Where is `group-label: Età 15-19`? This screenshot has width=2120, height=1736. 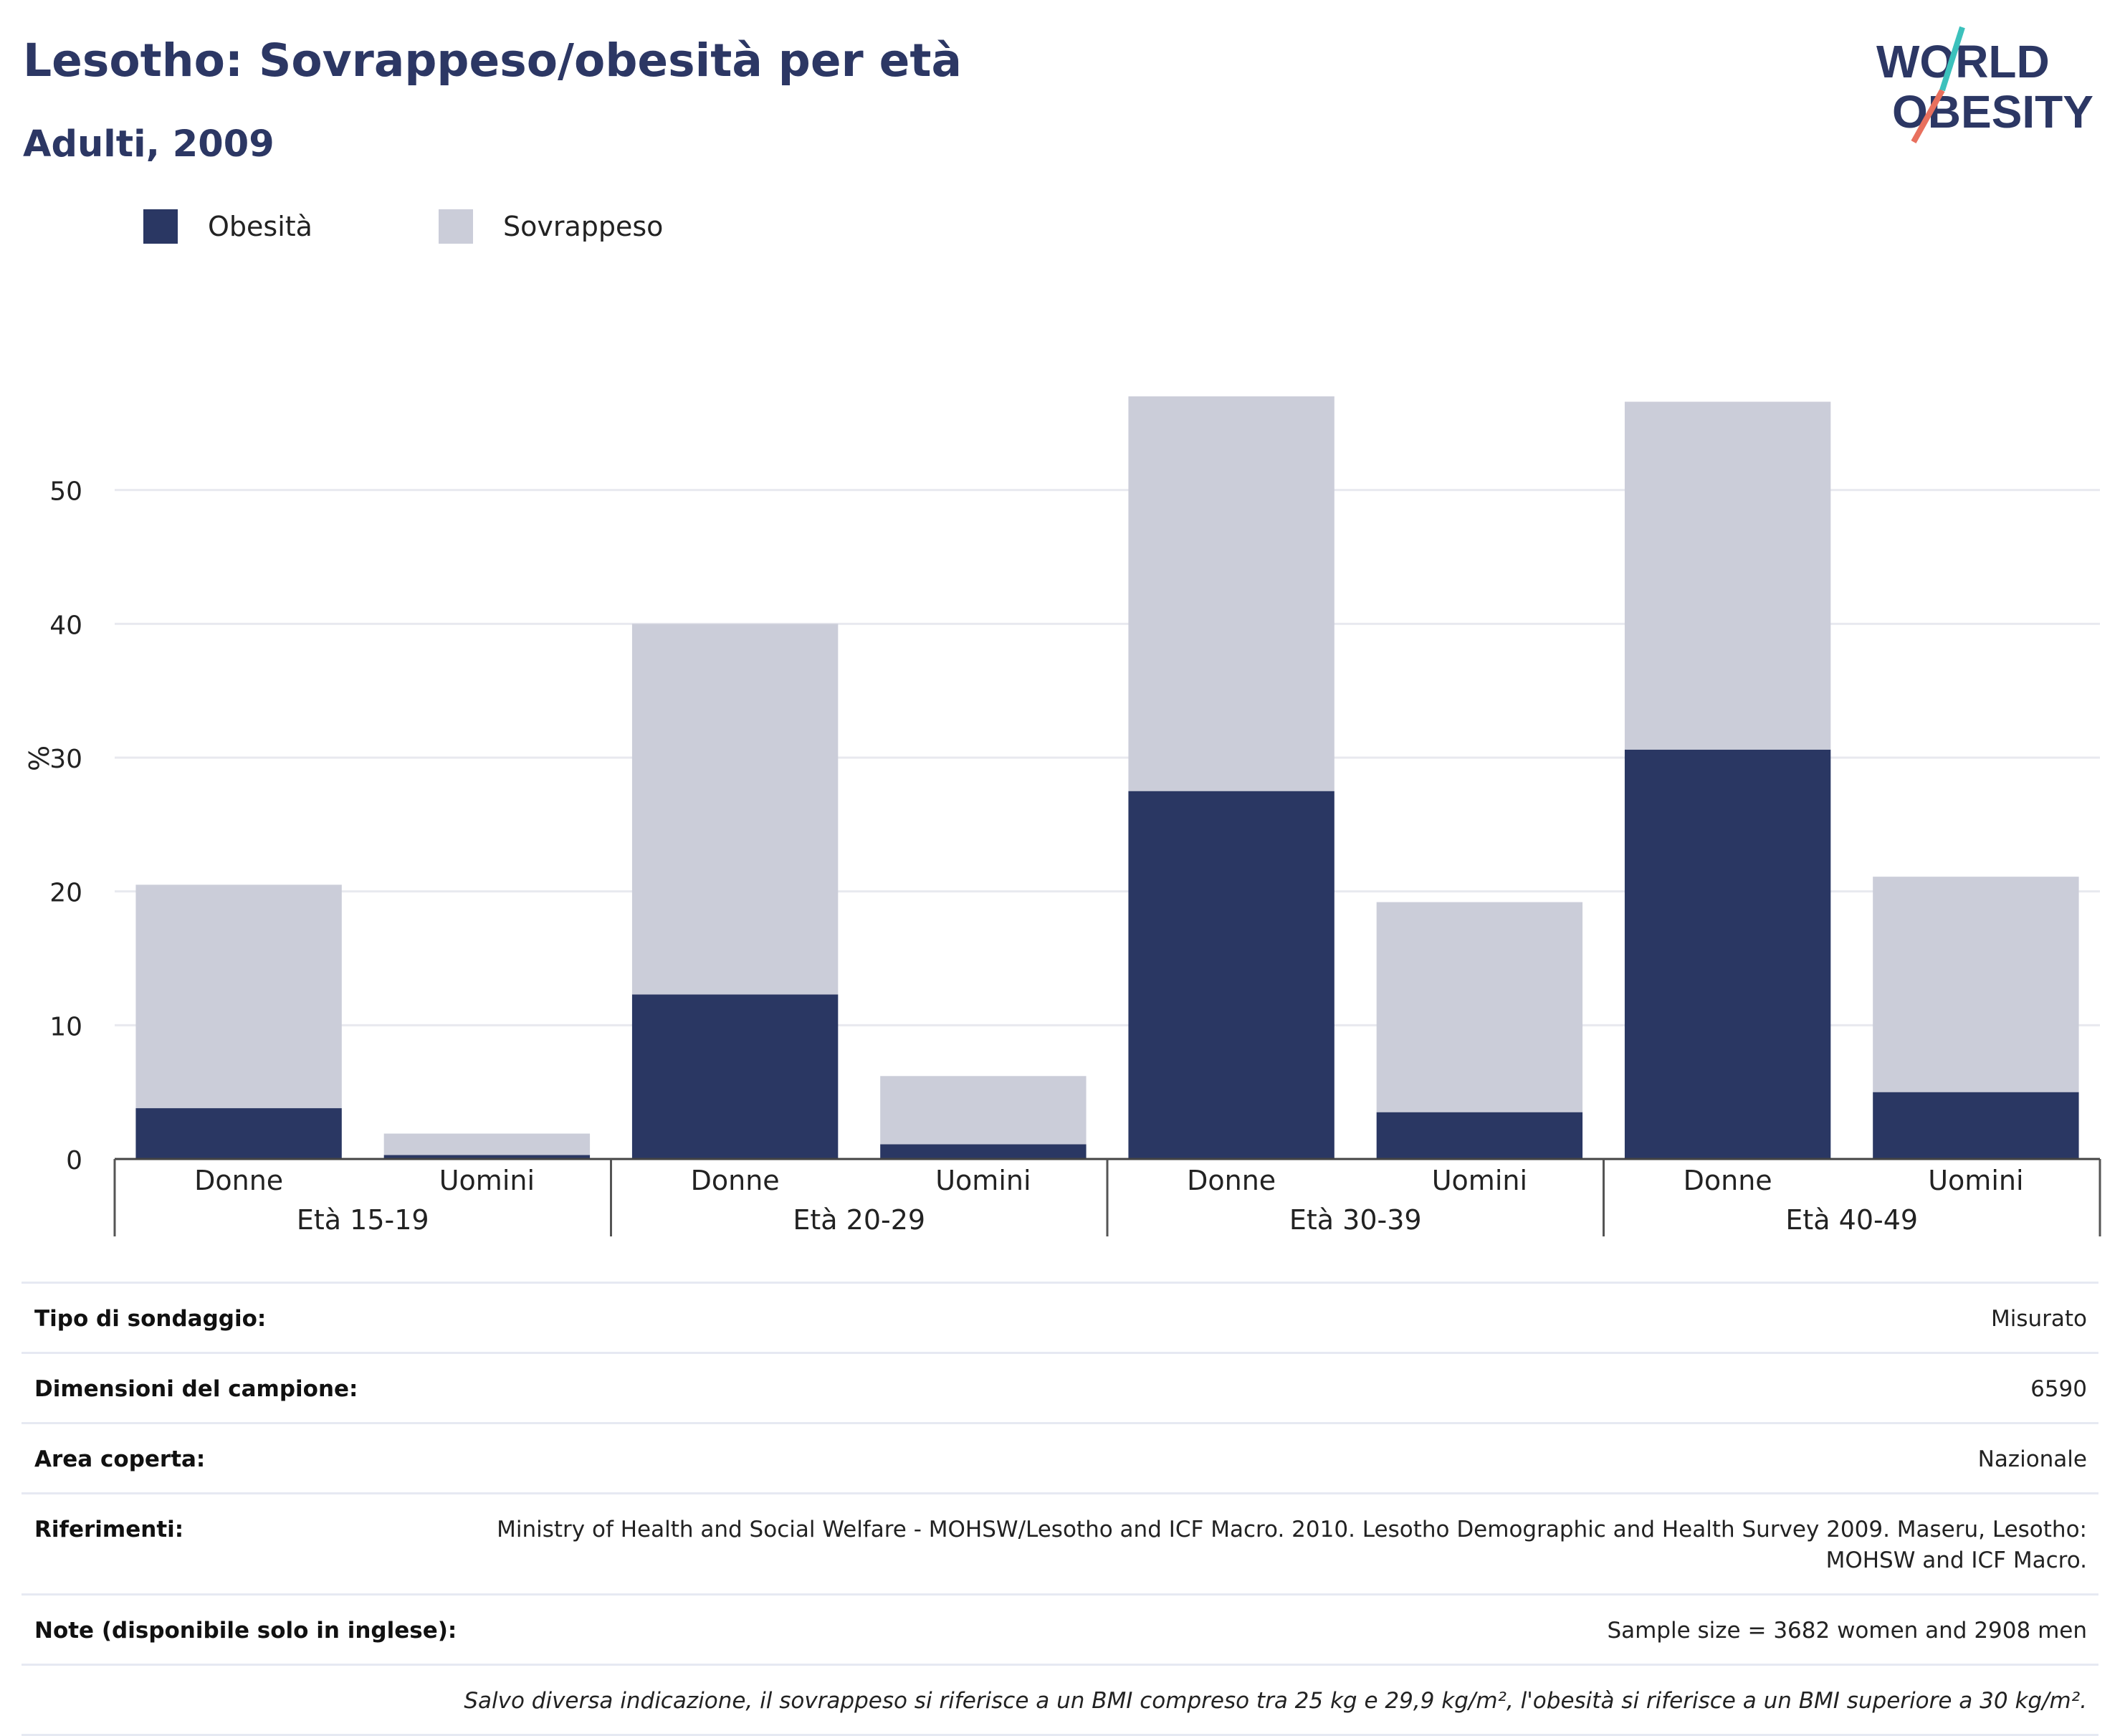
group-label: Età 15-19 is located at coordinates (363, 1220).